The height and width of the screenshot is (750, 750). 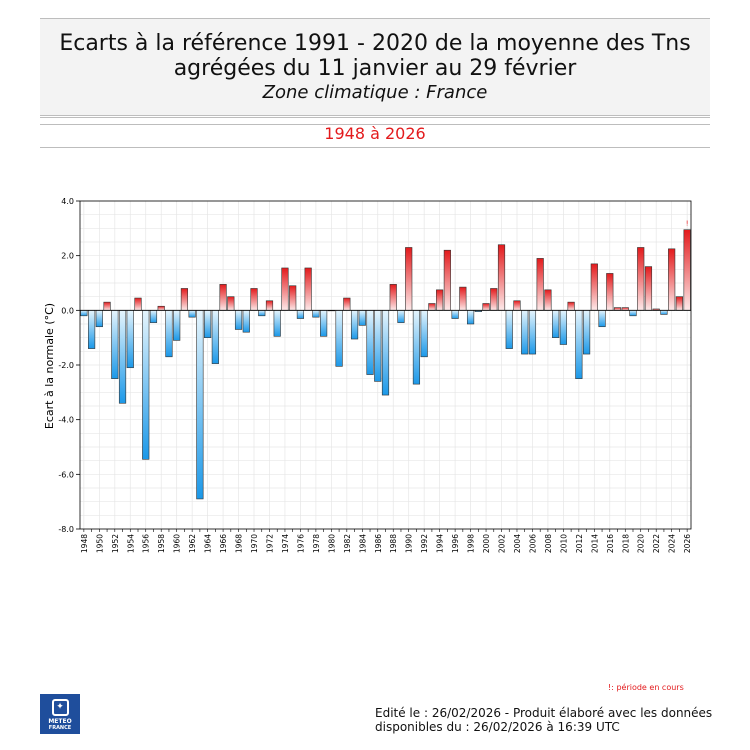 What do you see at coordinates (84, 543) in the screenshot?
I see `x-tick-label-1948: 1948` at bounding box center [84, 543].